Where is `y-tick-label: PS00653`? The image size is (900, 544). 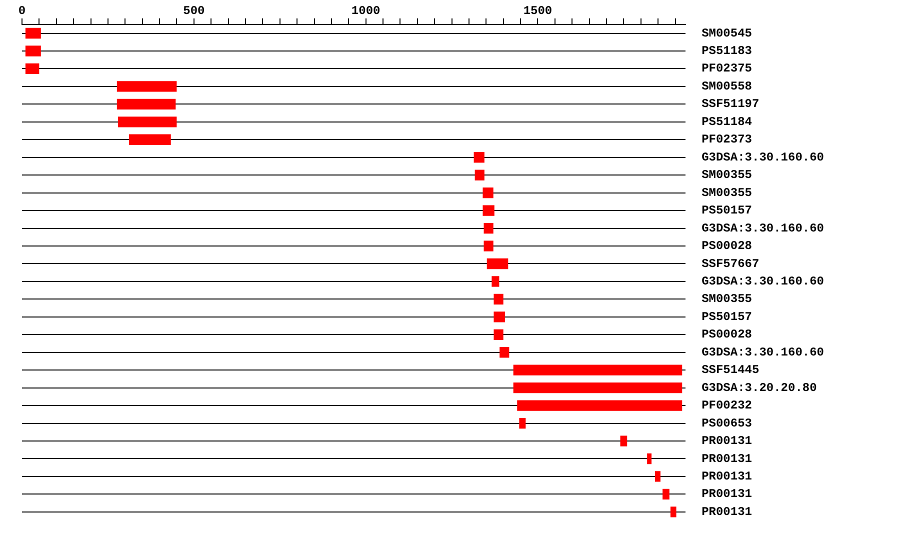 y-tick-label: PS00653 is located at coordinates (727, 423).